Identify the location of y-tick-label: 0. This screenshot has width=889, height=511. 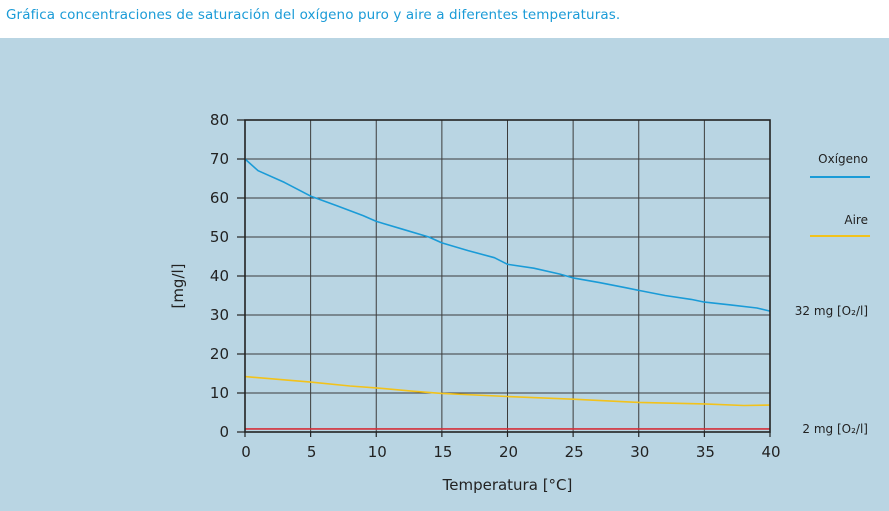
(224, 432).